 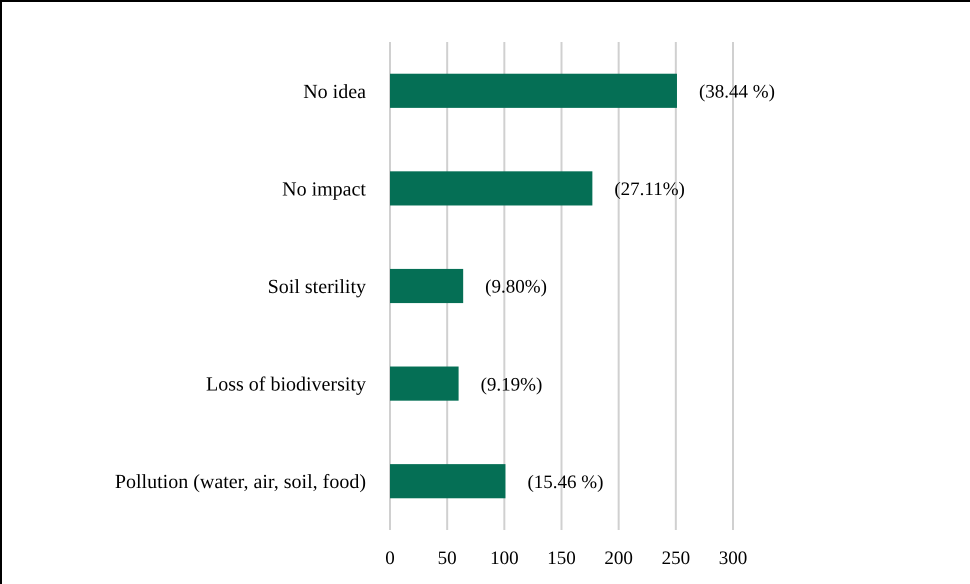 I want to click on x-tick-label: 100, so click(x=504, y=558).